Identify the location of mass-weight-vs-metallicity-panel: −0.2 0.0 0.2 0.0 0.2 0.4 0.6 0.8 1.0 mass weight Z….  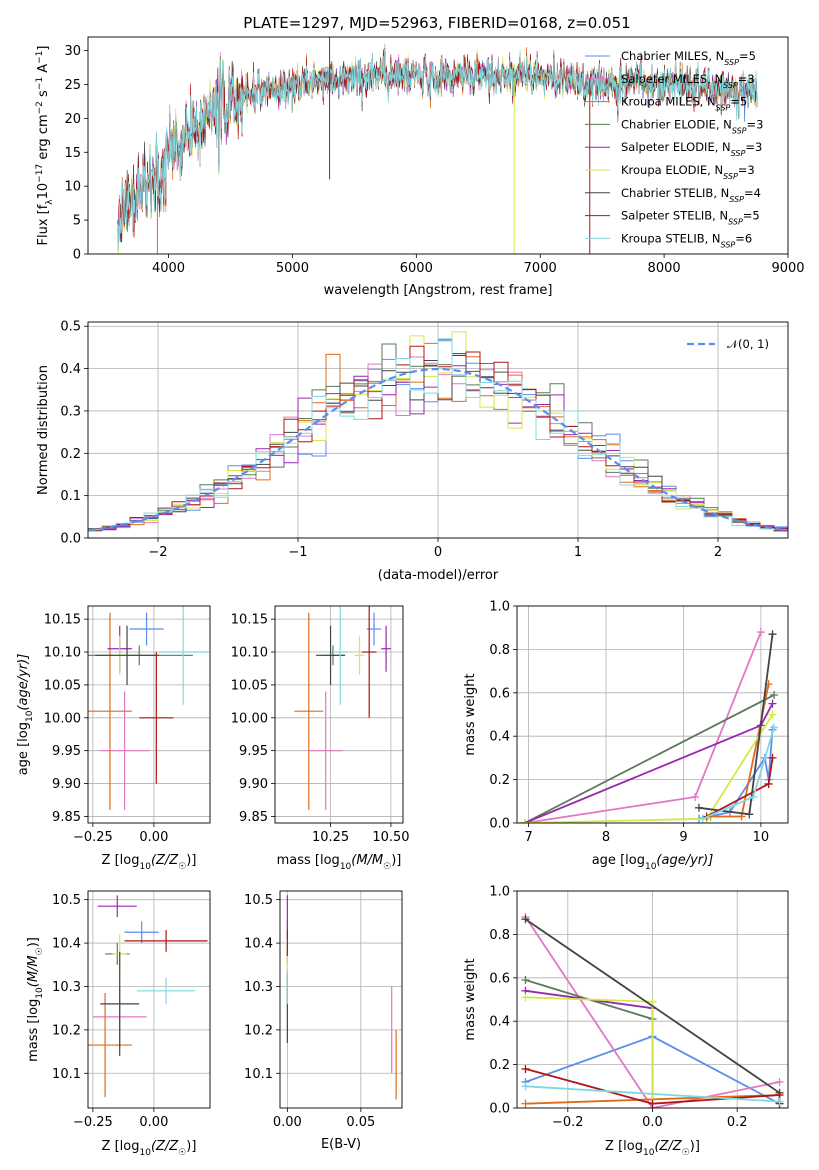
(626, 1021).